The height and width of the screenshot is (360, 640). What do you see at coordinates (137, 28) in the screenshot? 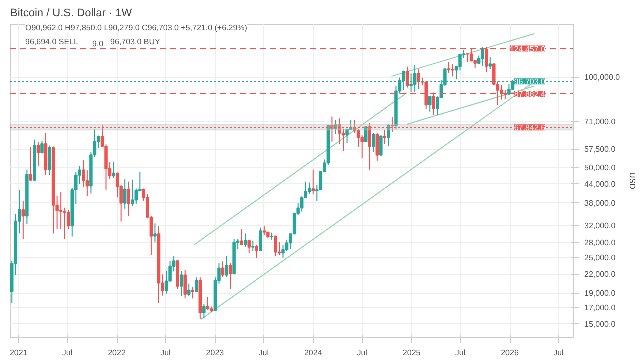
I see `annotation: O90,962.0 H97,850.0 L90,279.0 C96,703.0 +5,721.0 (+6.29%)` at bounding box center [137, 28].